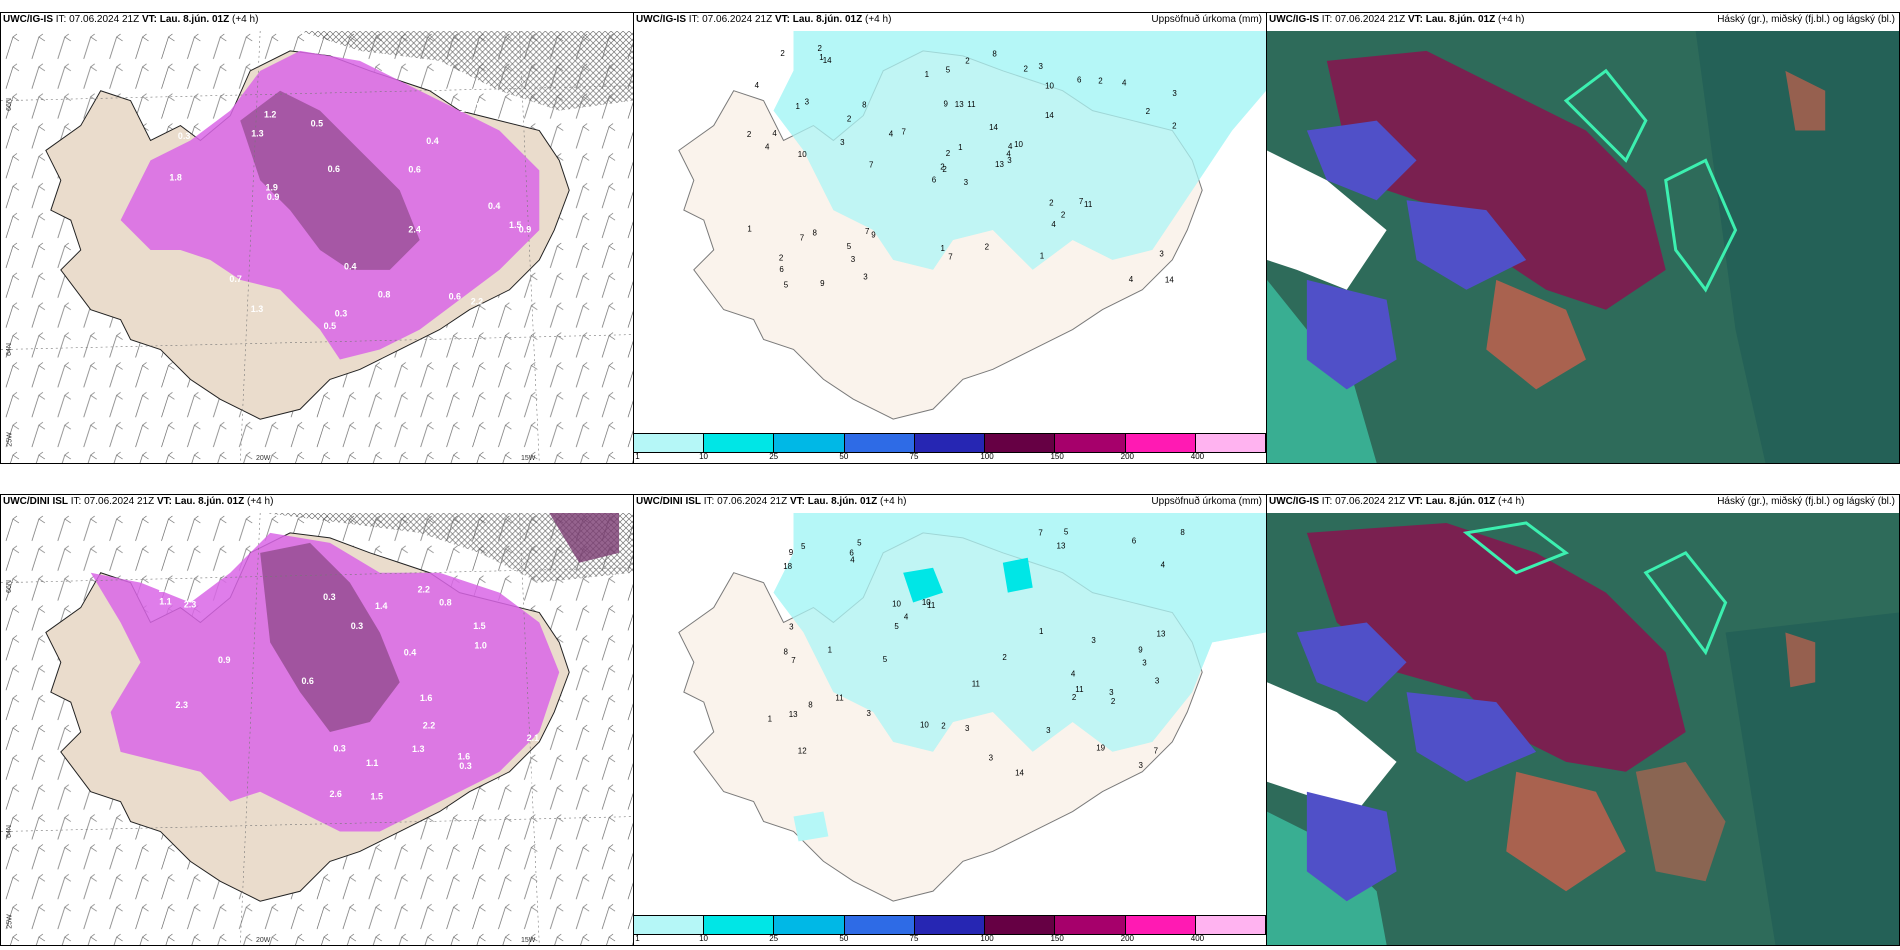 The image size is (1900, 950). Describe the element at coordinates (479, 626) in the screenshot. I see `map-value-label: 1.5` at that location.